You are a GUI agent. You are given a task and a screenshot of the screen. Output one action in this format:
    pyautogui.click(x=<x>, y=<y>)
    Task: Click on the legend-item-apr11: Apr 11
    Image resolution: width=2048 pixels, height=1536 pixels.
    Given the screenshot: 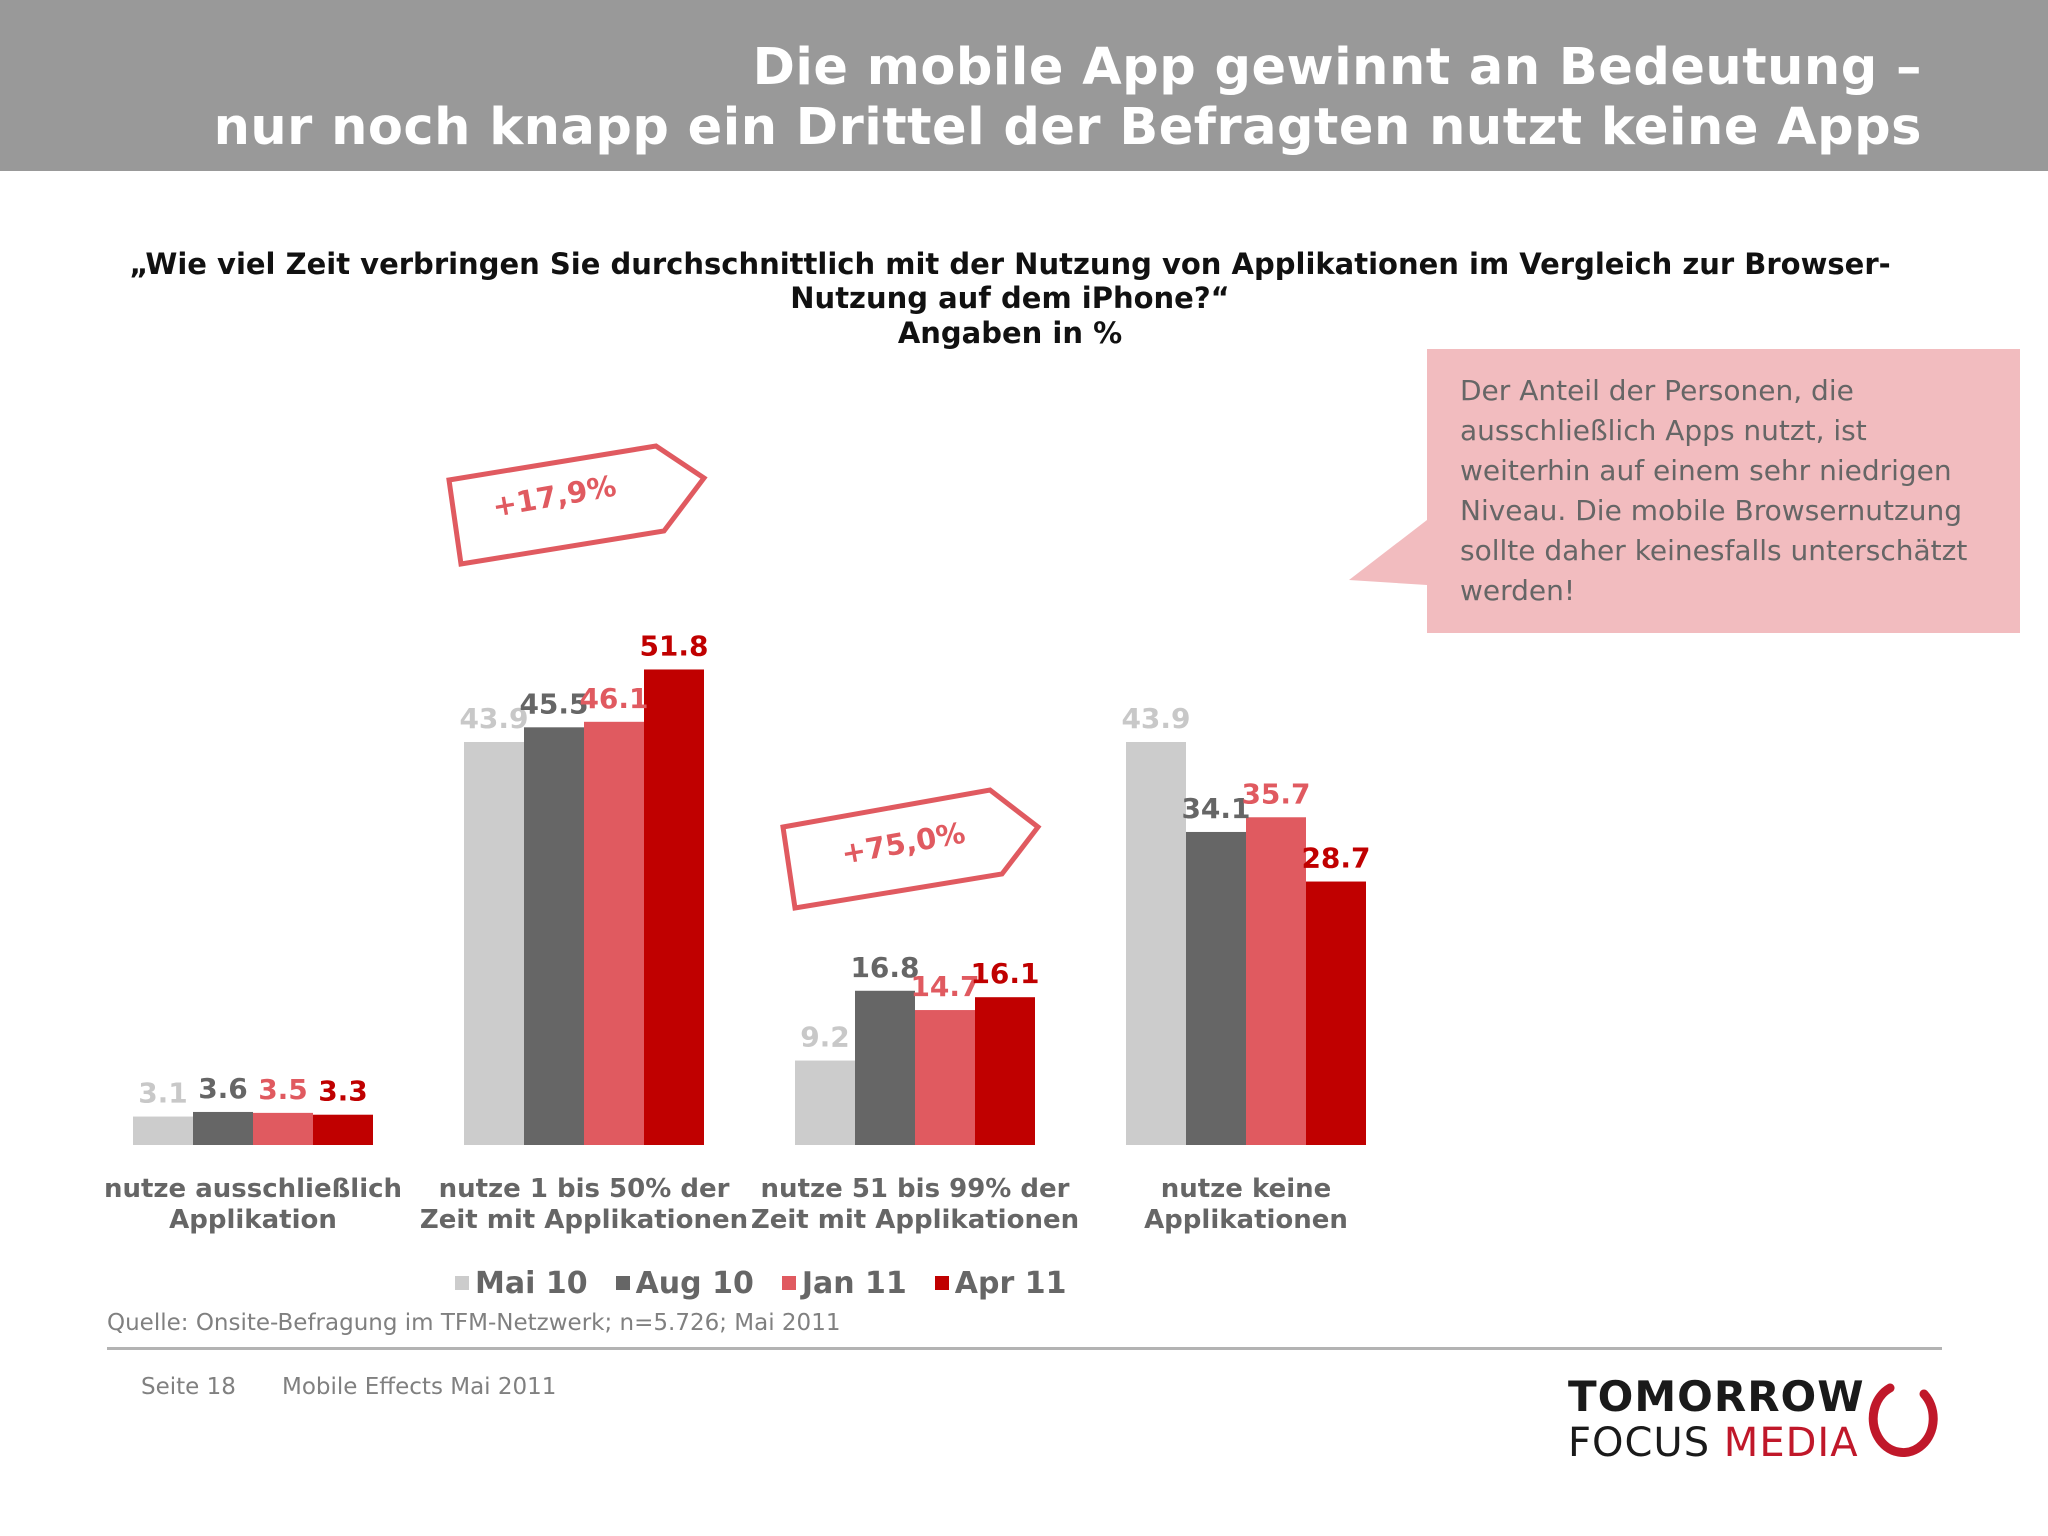 What is the action you would take?
    pyautogui.click(x=1000, y=1283)
    